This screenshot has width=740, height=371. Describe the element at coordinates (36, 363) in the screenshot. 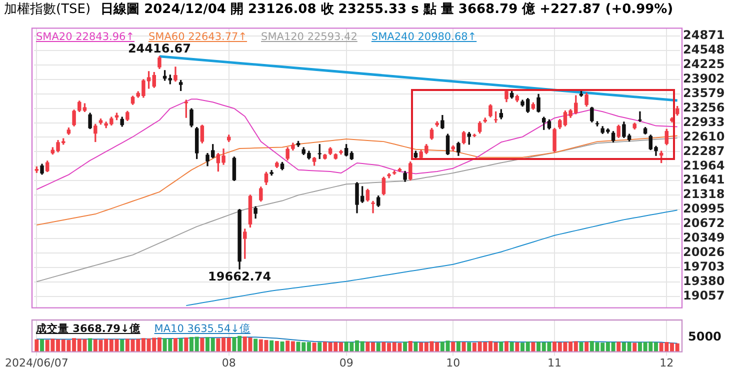

I see `x-tick-label: 2024/06/07` at that location.